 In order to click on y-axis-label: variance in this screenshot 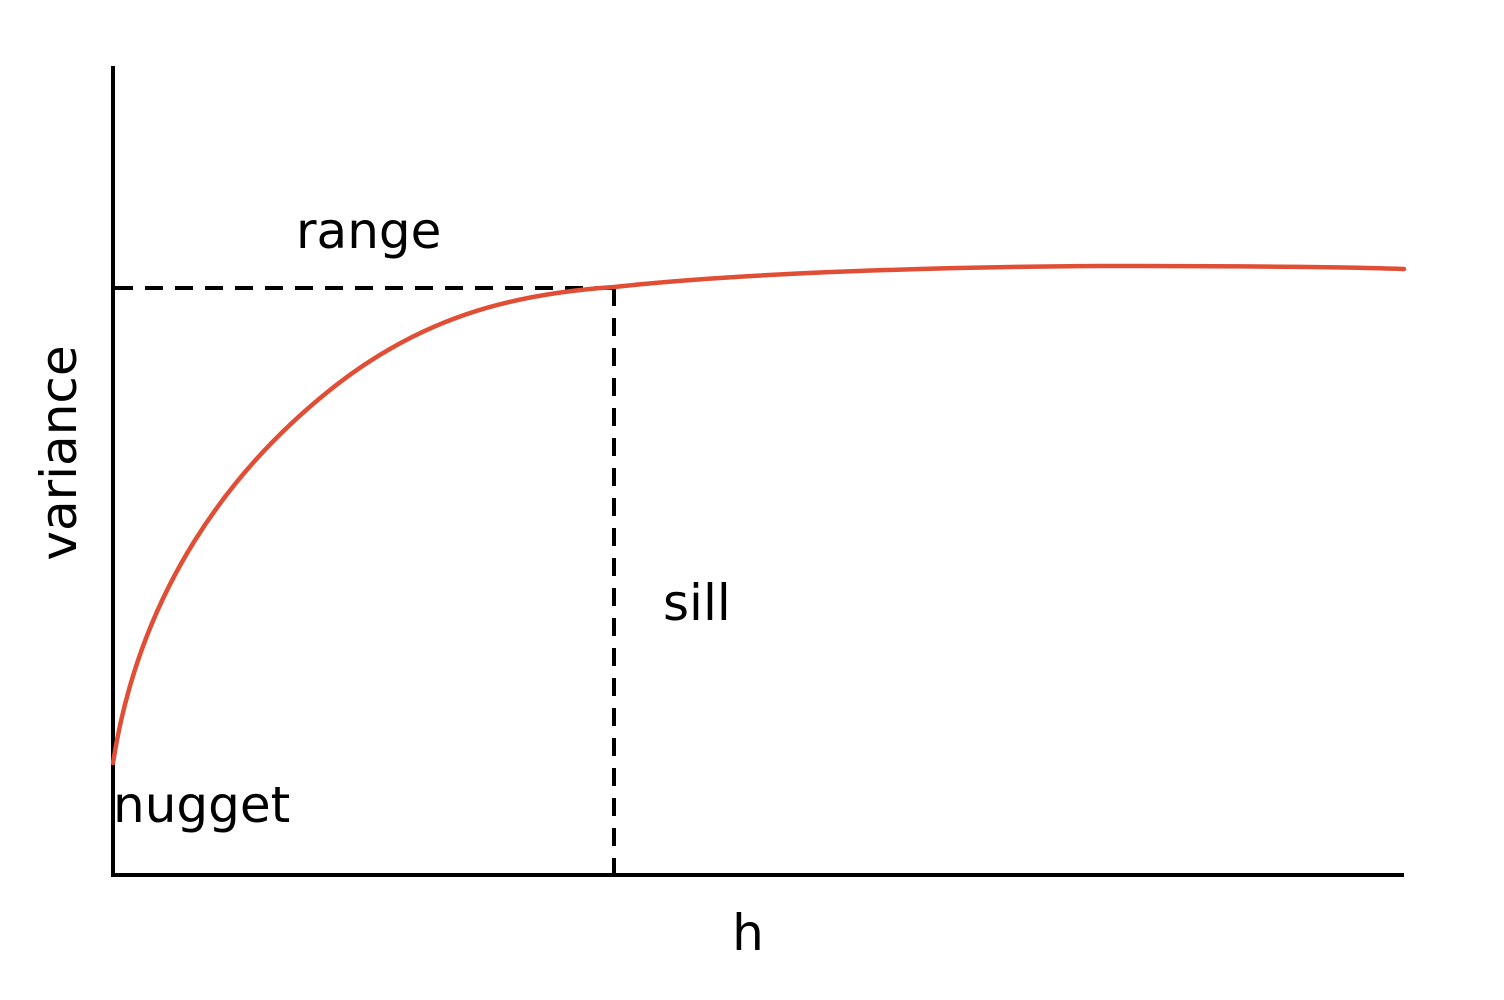, I will do `click(59, 452)`.